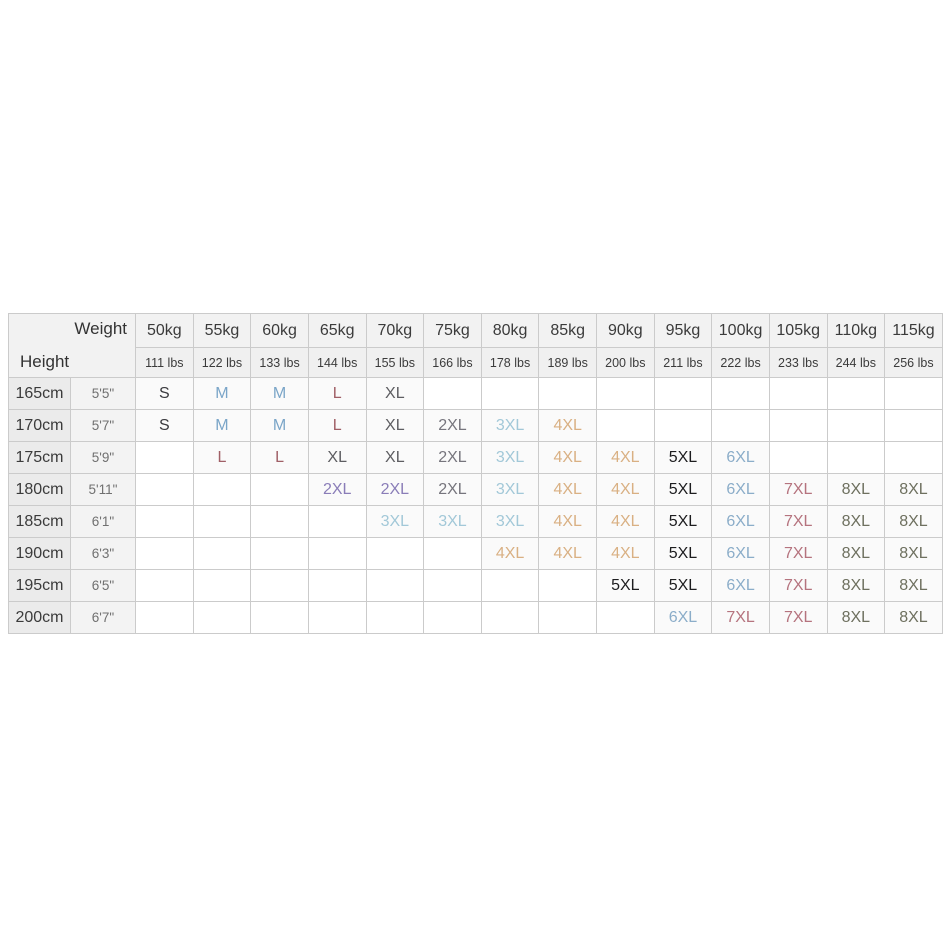  Describe the element at coordinates (913, 457) in the screenshot. I see `size-cell-175cm-115kg` at that location.